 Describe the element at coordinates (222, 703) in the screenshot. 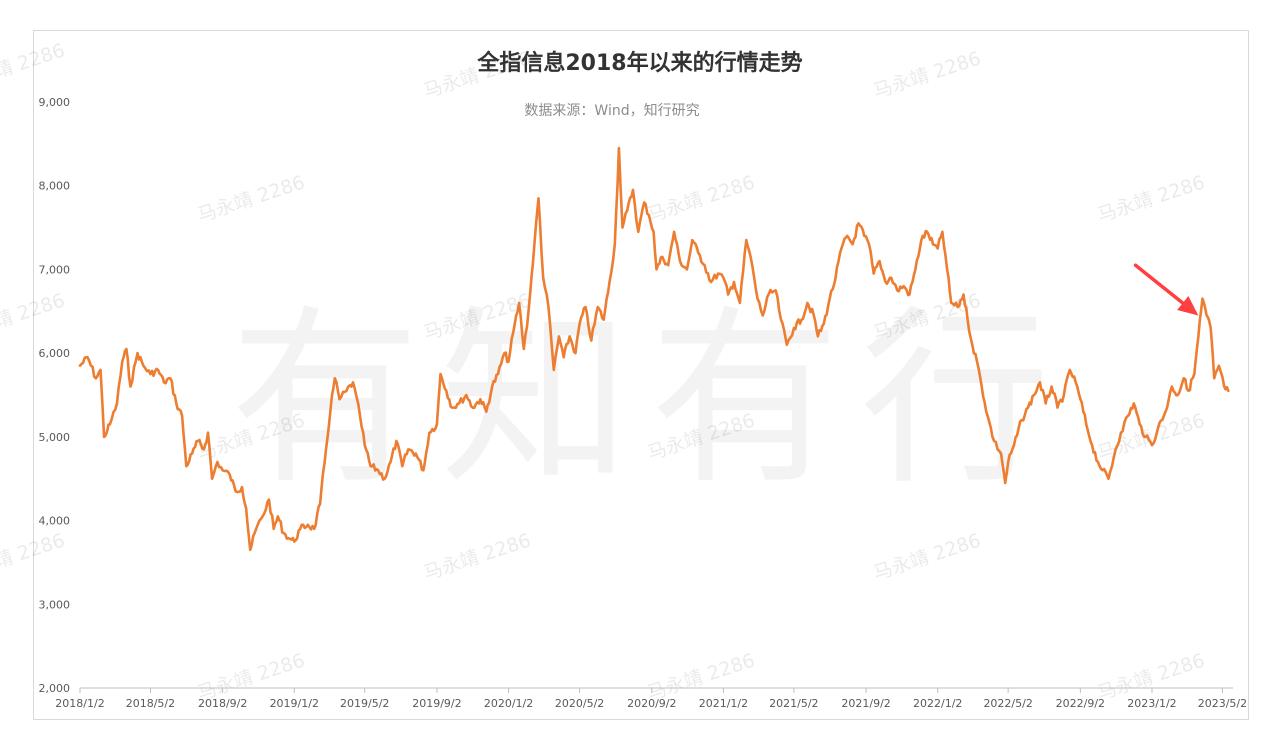

I see `x-tick-label: 2018/9/2` at that location.